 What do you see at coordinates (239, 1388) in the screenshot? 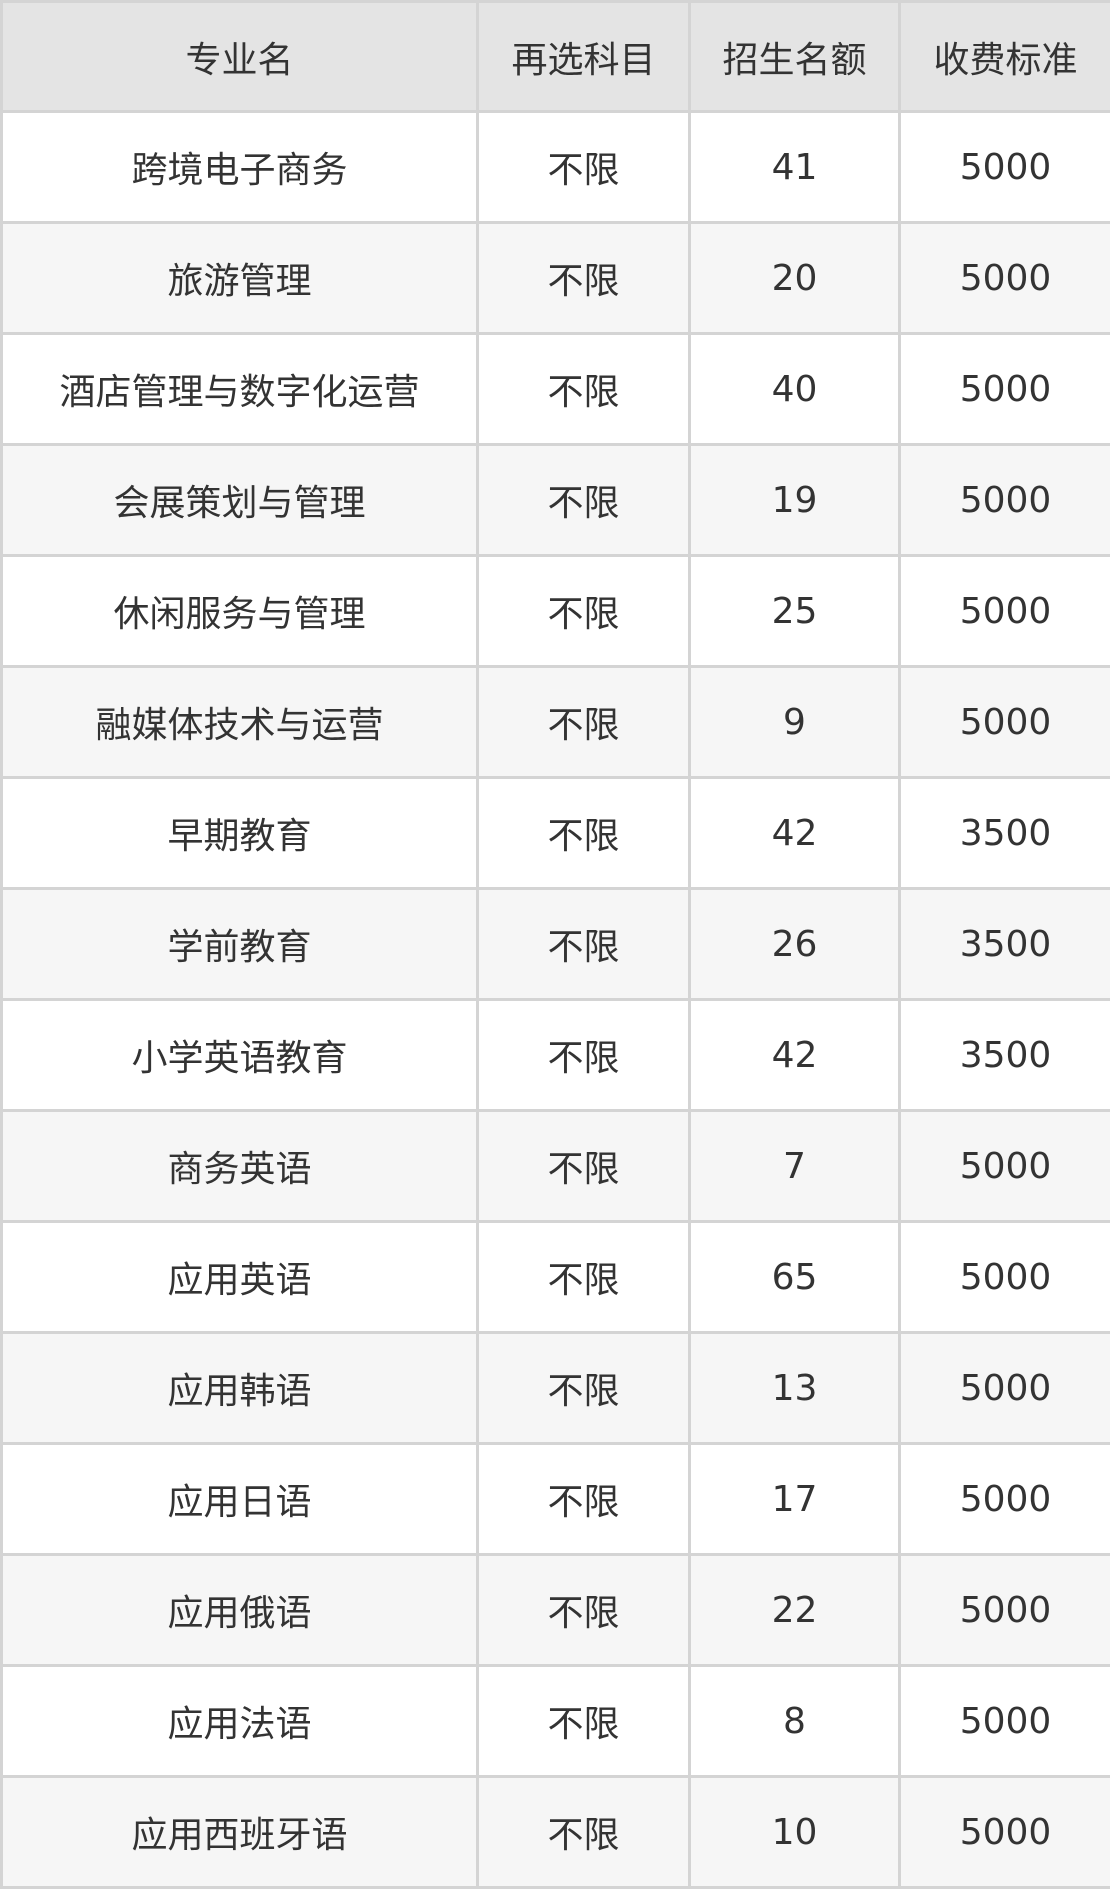
I see `major-cell: 应用韩语` at bounding box center [239, 1388].